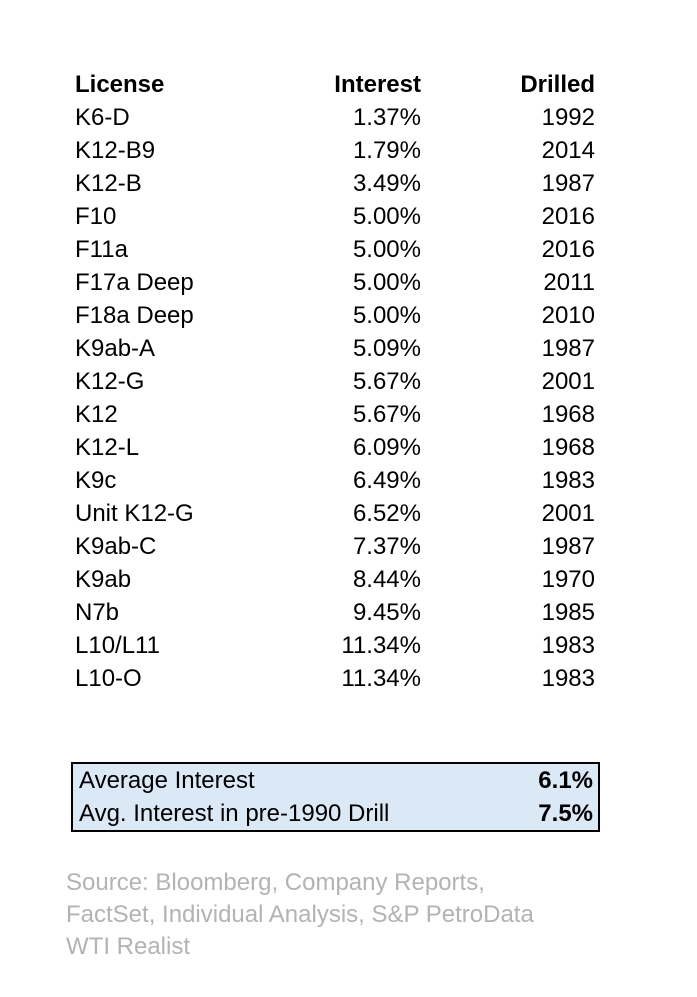  I want to click on table-row: F18a Deep 5.00% 2010, so click(335, 315).